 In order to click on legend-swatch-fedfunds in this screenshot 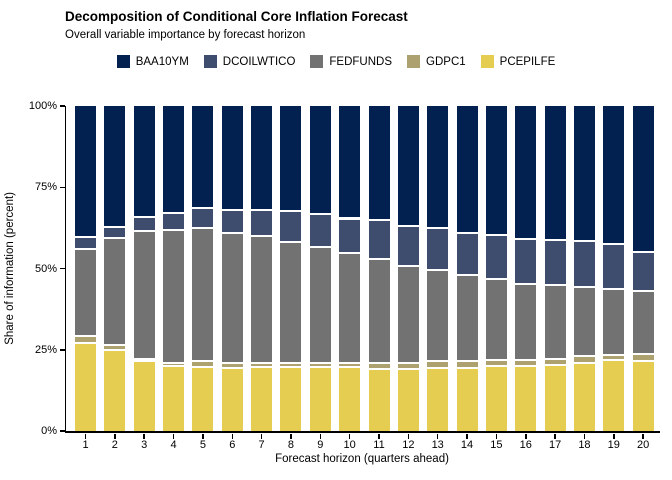, I will do `click(317, 61)`.